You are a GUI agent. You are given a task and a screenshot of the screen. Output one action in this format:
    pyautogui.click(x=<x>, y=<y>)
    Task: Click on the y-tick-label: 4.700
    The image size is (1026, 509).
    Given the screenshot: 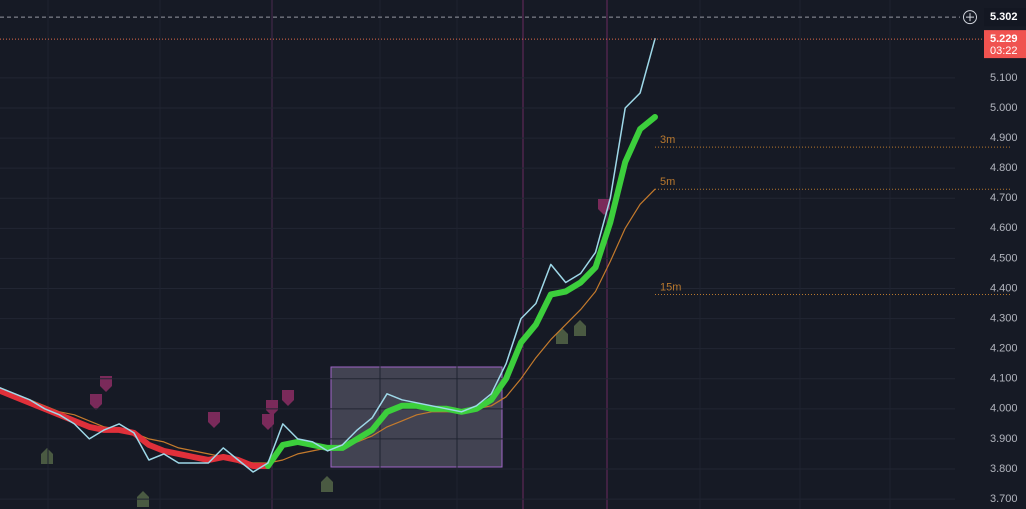 What is the action you would take?
    pyautogui.click(x=1004, y=198)
    